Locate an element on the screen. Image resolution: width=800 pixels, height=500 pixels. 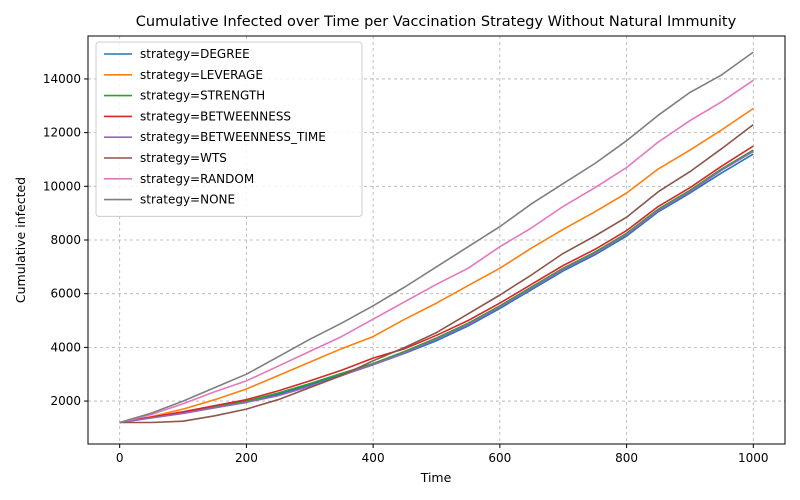
x-tick-label: 0 is located at coordinates (120, 458).